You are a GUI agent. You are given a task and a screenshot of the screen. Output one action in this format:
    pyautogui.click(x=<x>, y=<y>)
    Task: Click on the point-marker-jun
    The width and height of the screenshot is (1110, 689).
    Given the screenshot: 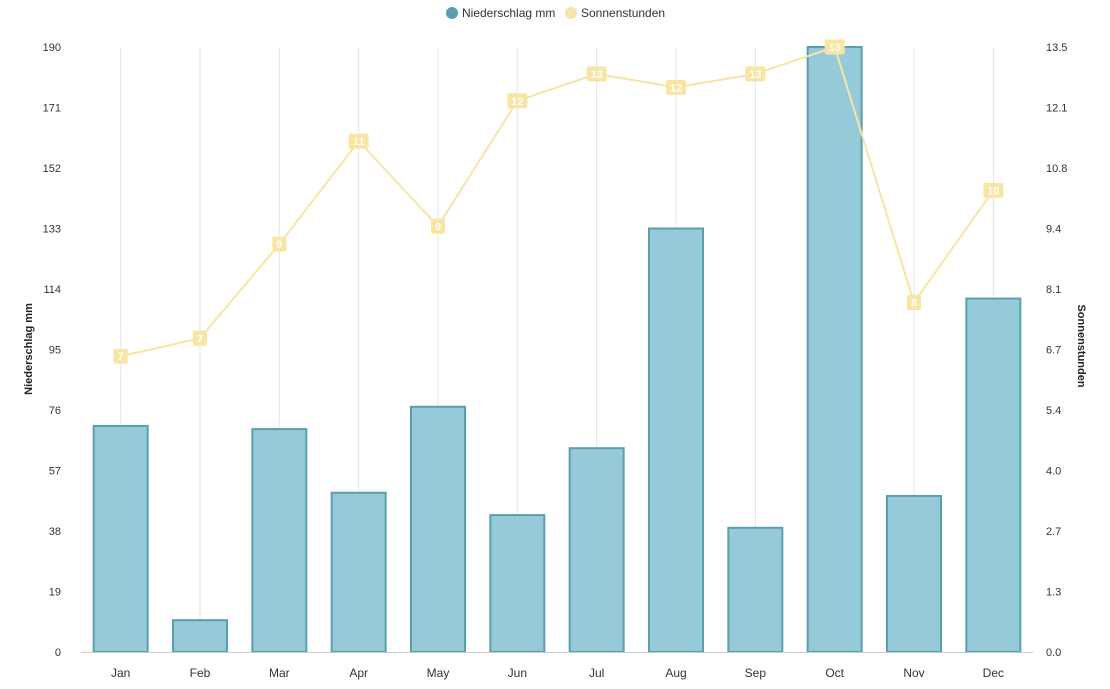 What is the action you would take?
    pyautogui.click(x=517, y=101)
    